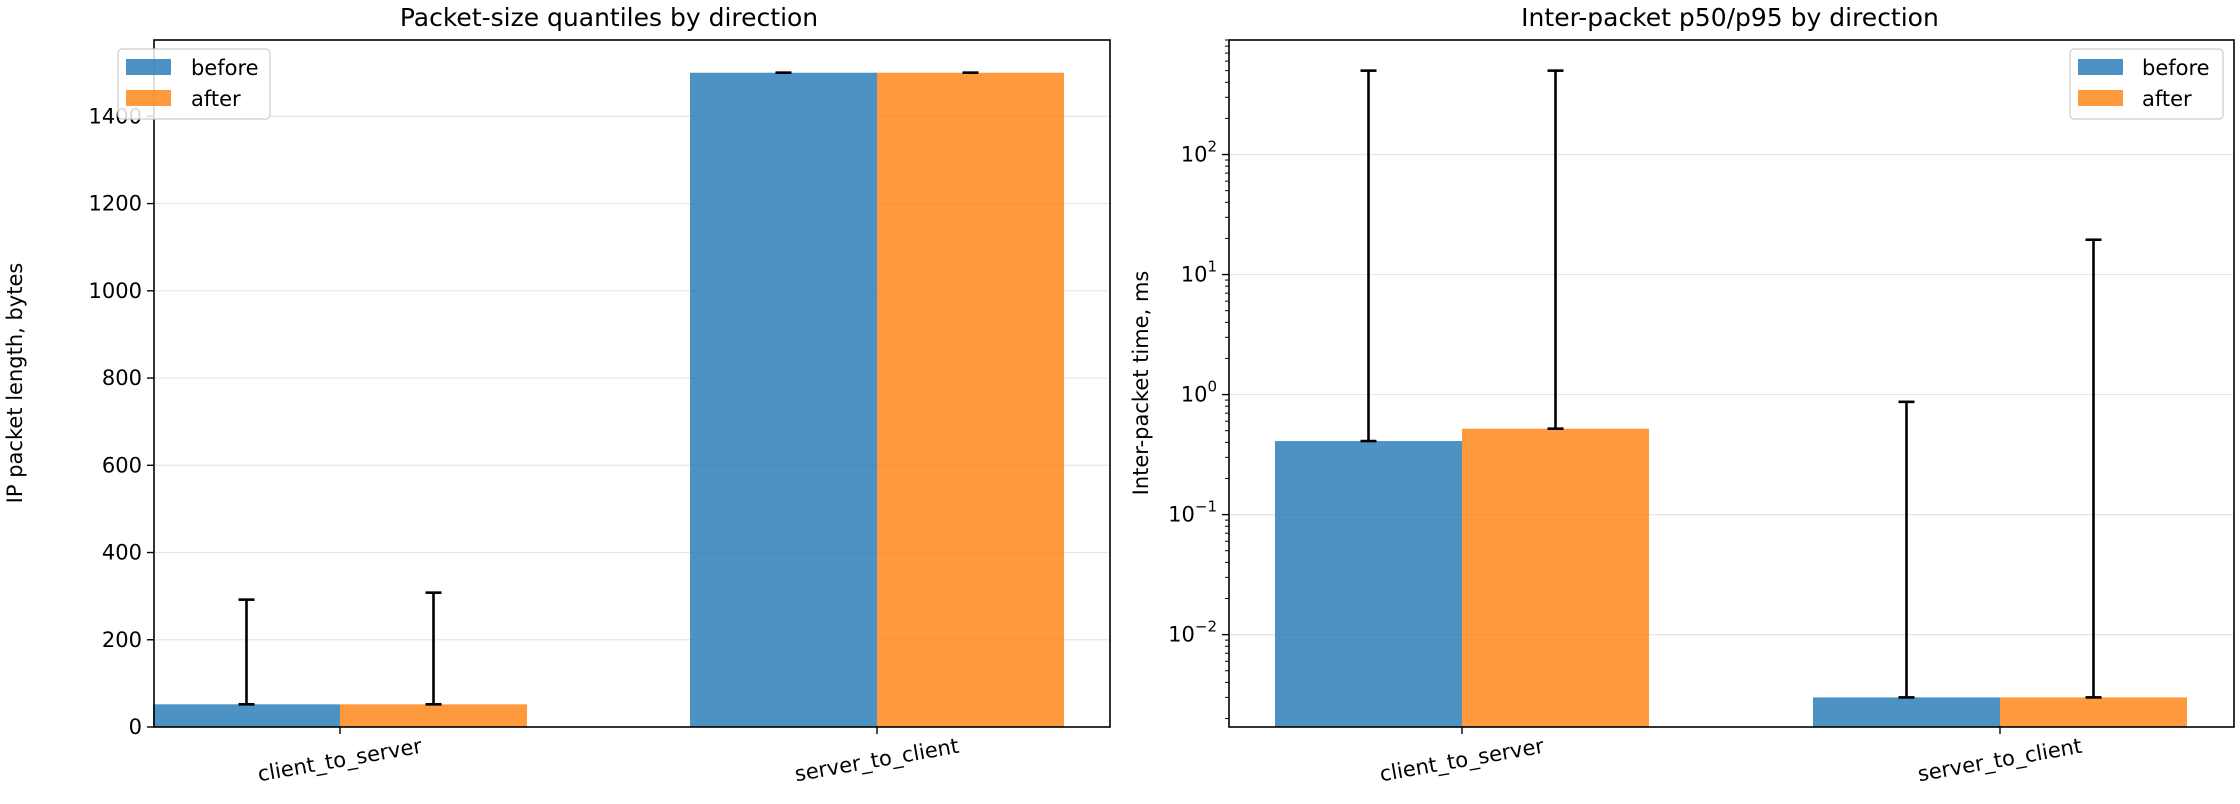  I want to click on y-tick-label: 600, so click(122, 465).